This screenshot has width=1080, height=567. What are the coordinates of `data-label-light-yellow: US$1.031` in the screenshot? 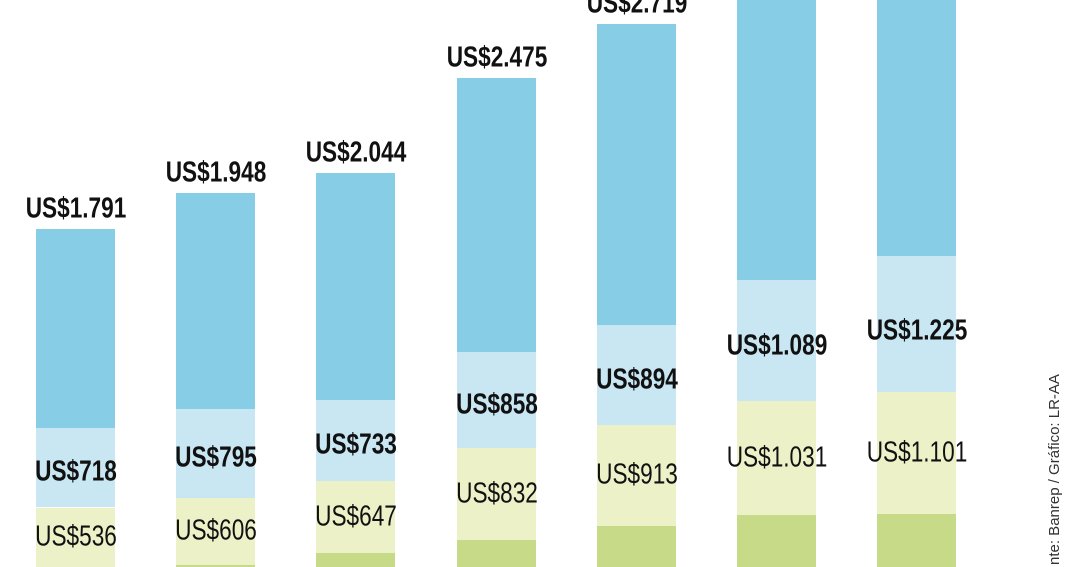 It's located at (776, 457).